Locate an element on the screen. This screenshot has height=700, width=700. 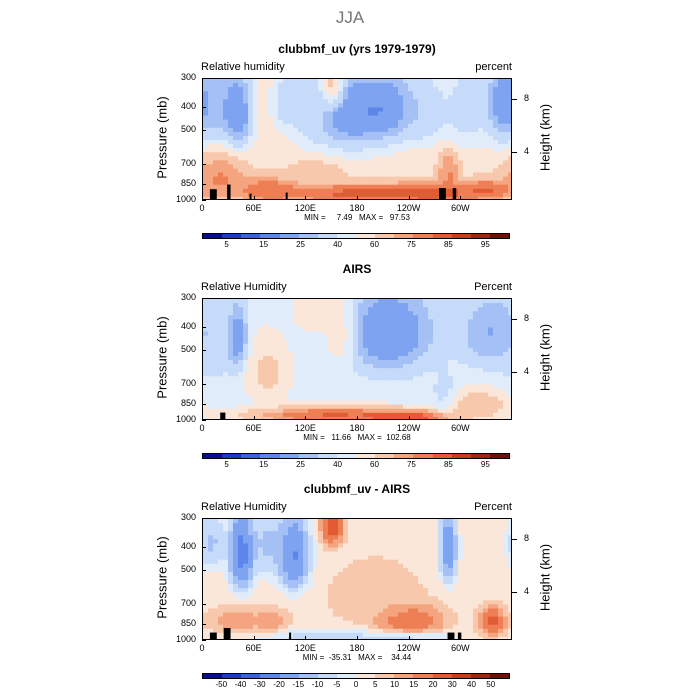
y-tick-mark is located at coordinates (204, 328).